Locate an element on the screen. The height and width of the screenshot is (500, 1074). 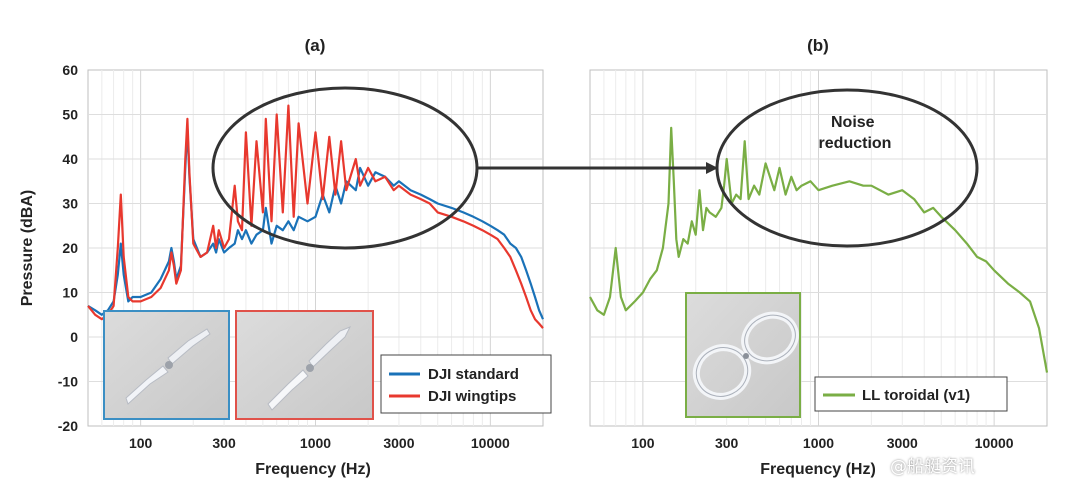
x-axis-label-b: Frequency (Hz) is located at coordinates (818, 469).